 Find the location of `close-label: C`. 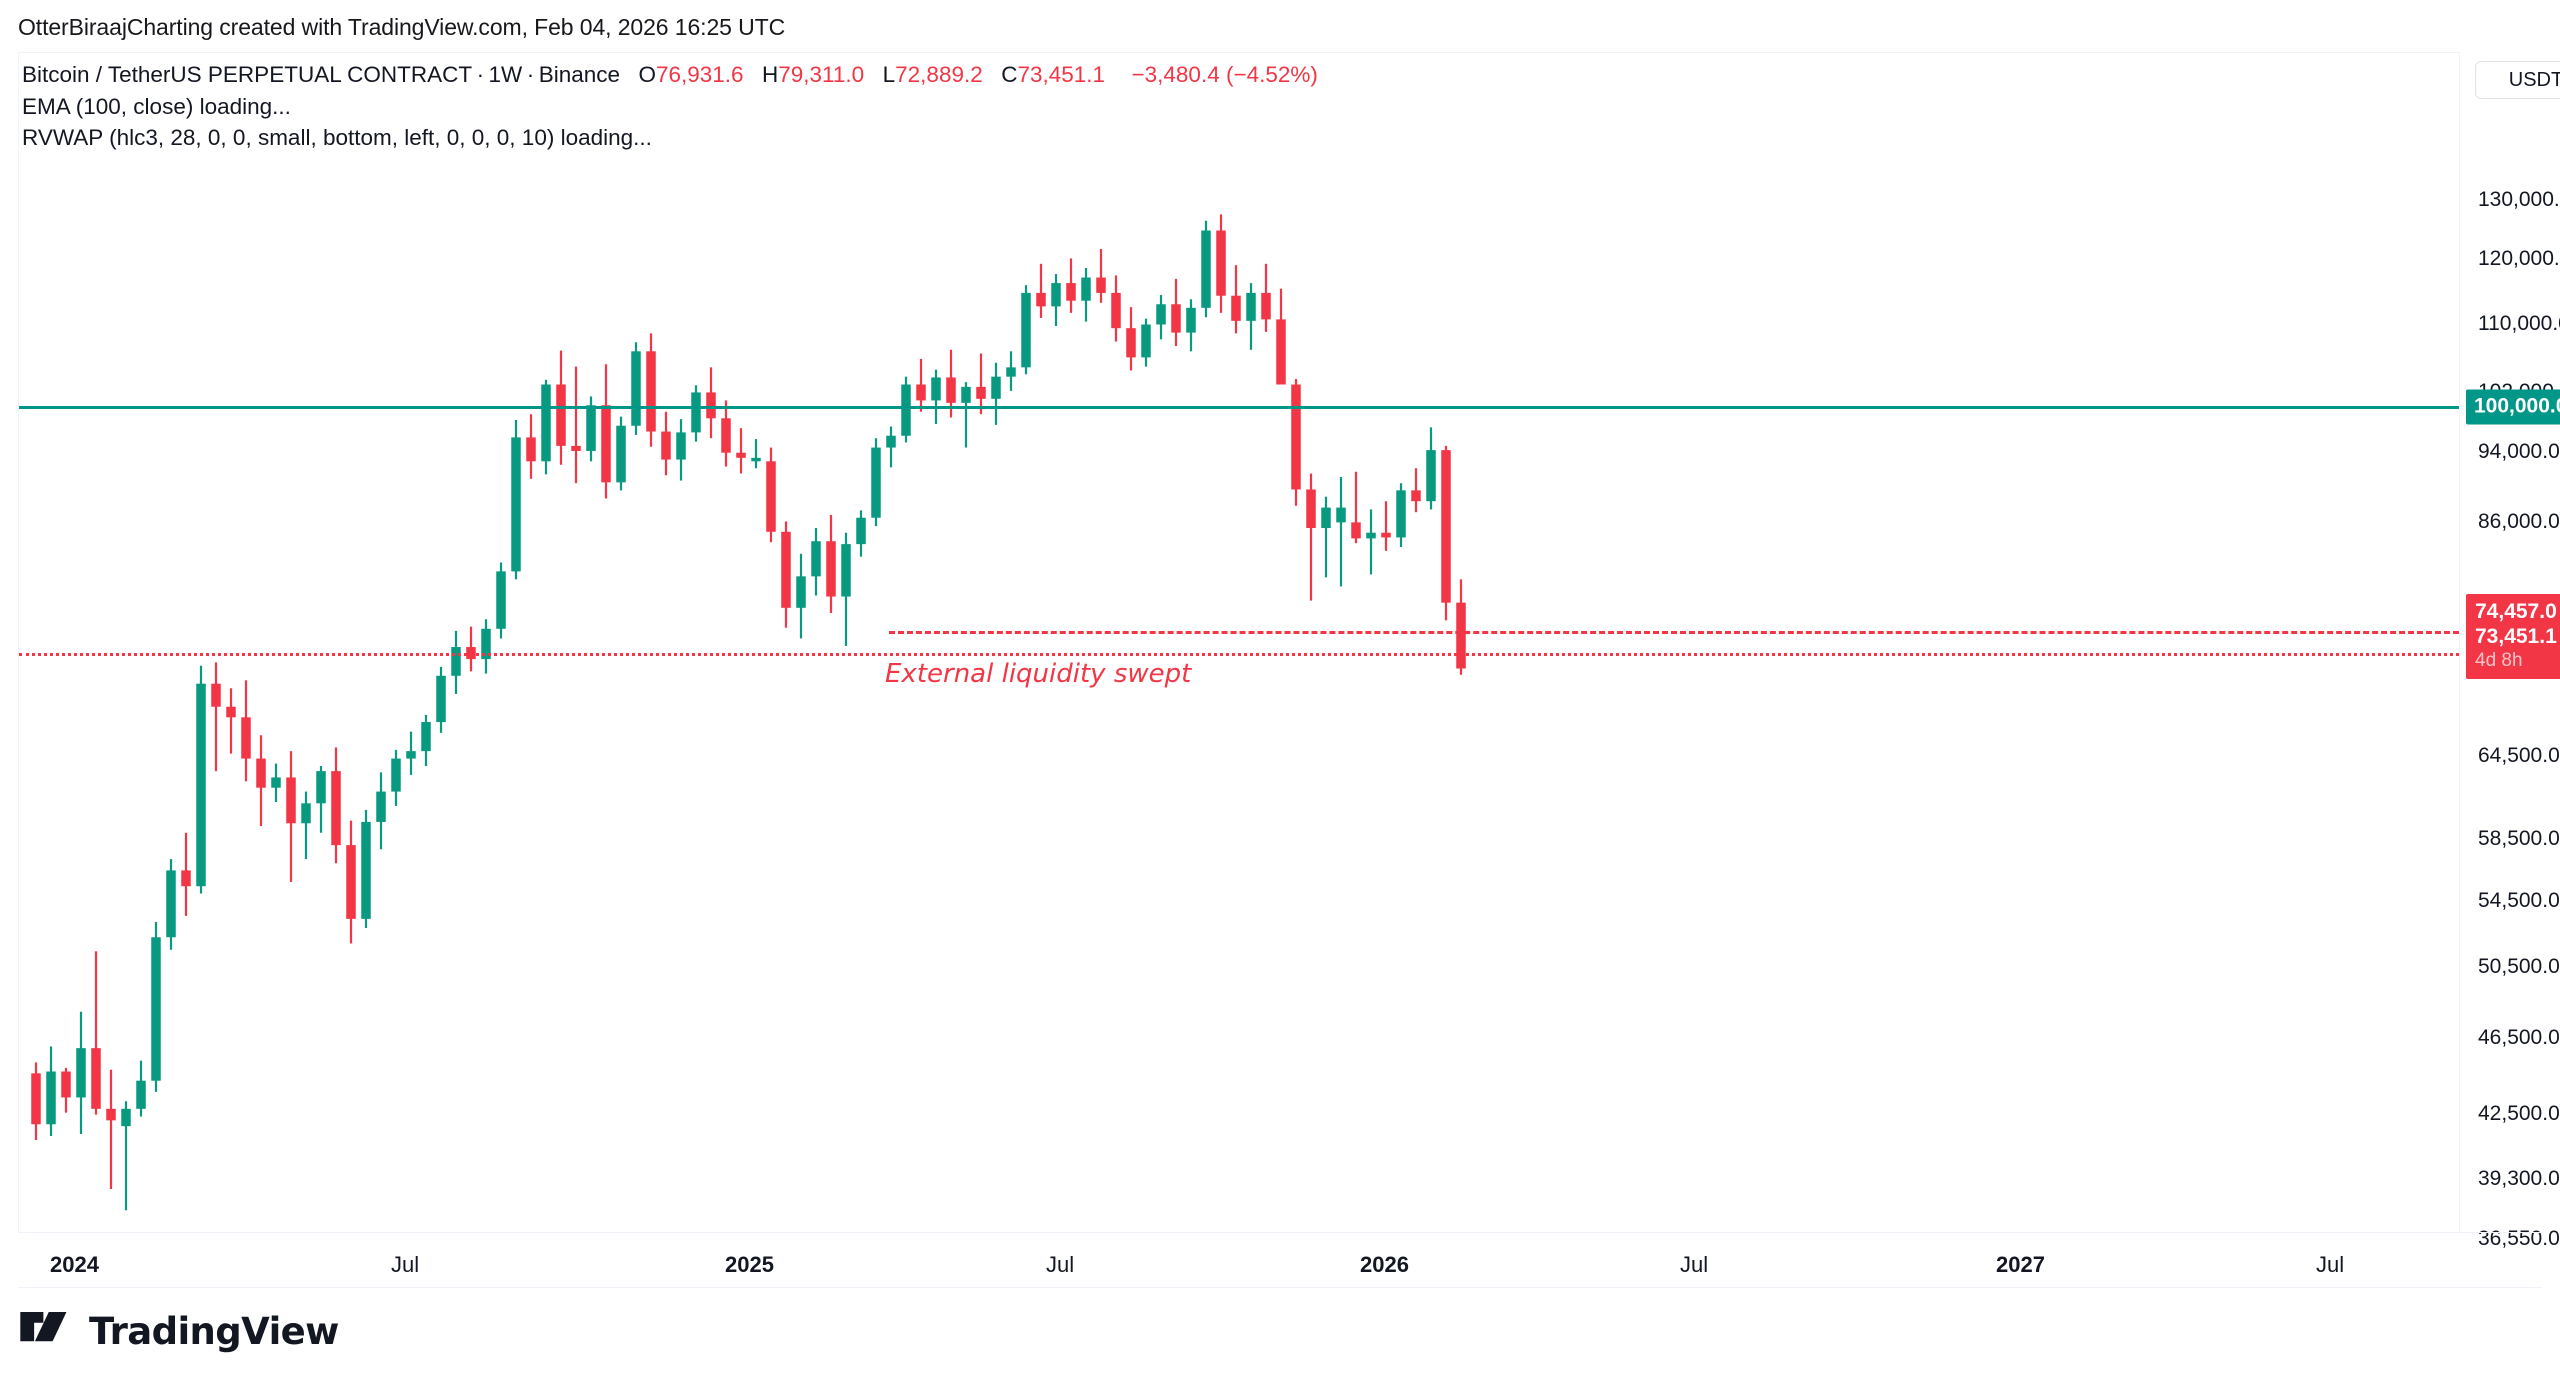

close-label: C is located at coordinates (1009, 74).